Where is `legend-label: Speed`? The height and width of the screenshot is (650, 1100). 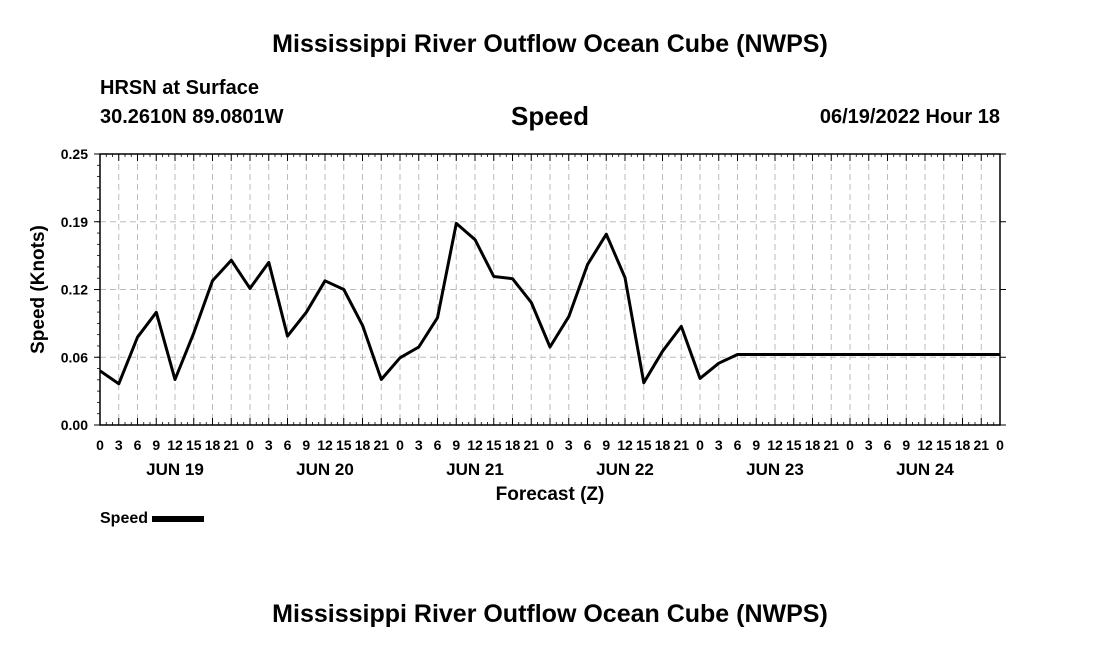 legend-label: Speed is located at coordinates (124, 518).